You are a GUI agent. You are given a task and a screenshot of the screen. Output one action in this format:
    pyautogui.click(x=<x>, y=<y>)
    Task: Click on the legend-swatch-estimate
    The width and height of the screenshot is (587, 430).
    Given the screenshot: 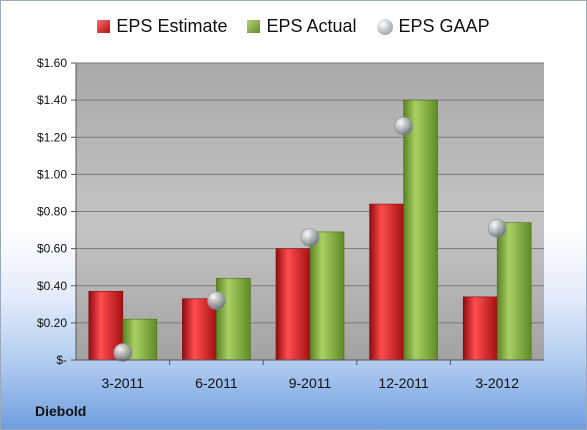 What is the action you would take?
    pyautogui.click(x=104, y=26)
    